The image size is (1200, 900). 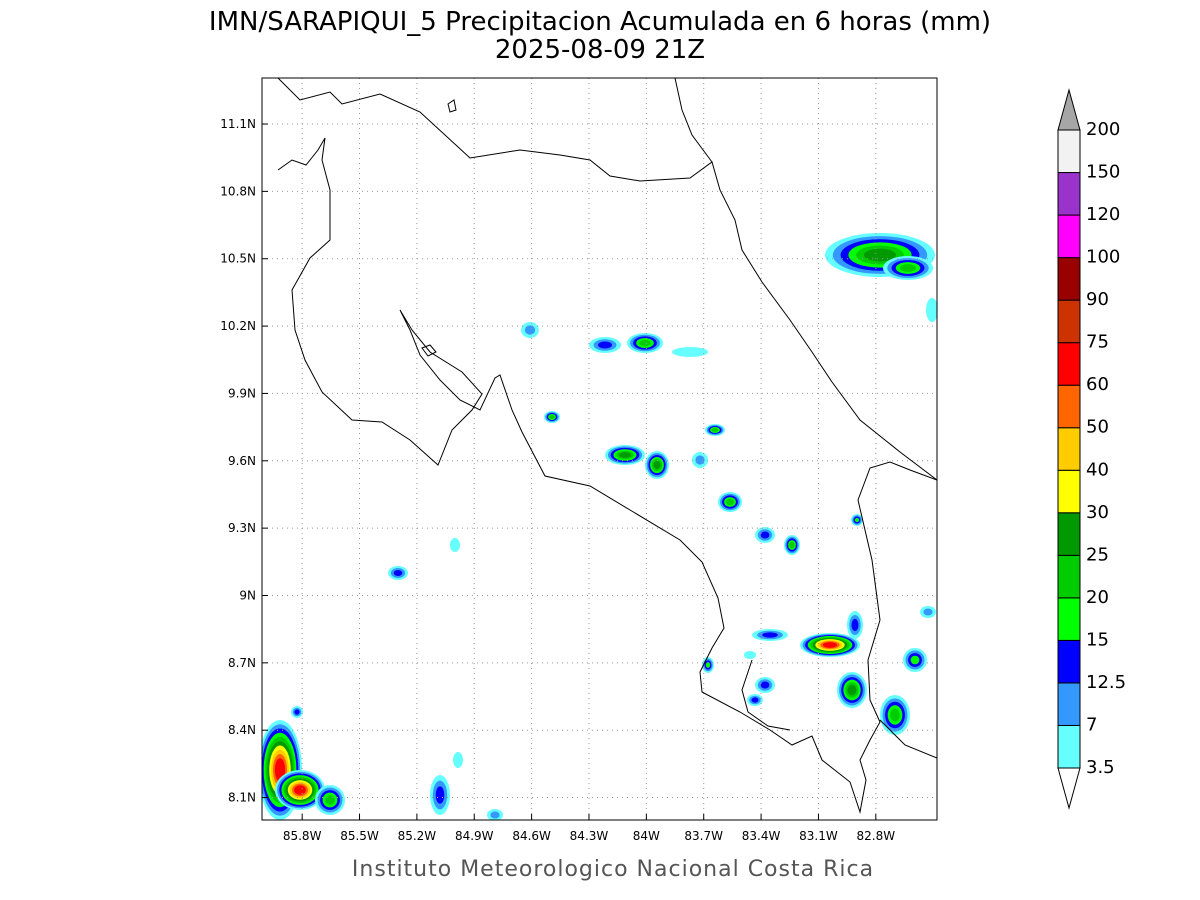 What do you see at coordinates (302, 836) in the screenshot?
I see `lon-tick-label: 85.8W` at bounding box center [302, 836].